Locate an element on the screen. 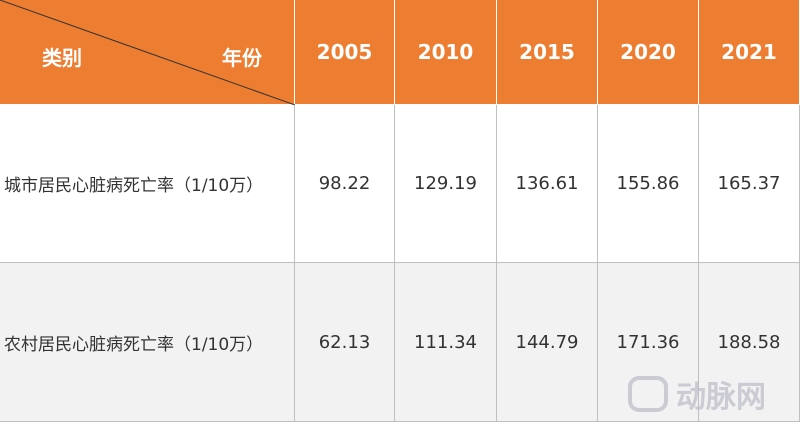 The image size is (800, 422). row-label: 农村居民心脏病死亡率（1/10万） is located at coordinates (147, 342).